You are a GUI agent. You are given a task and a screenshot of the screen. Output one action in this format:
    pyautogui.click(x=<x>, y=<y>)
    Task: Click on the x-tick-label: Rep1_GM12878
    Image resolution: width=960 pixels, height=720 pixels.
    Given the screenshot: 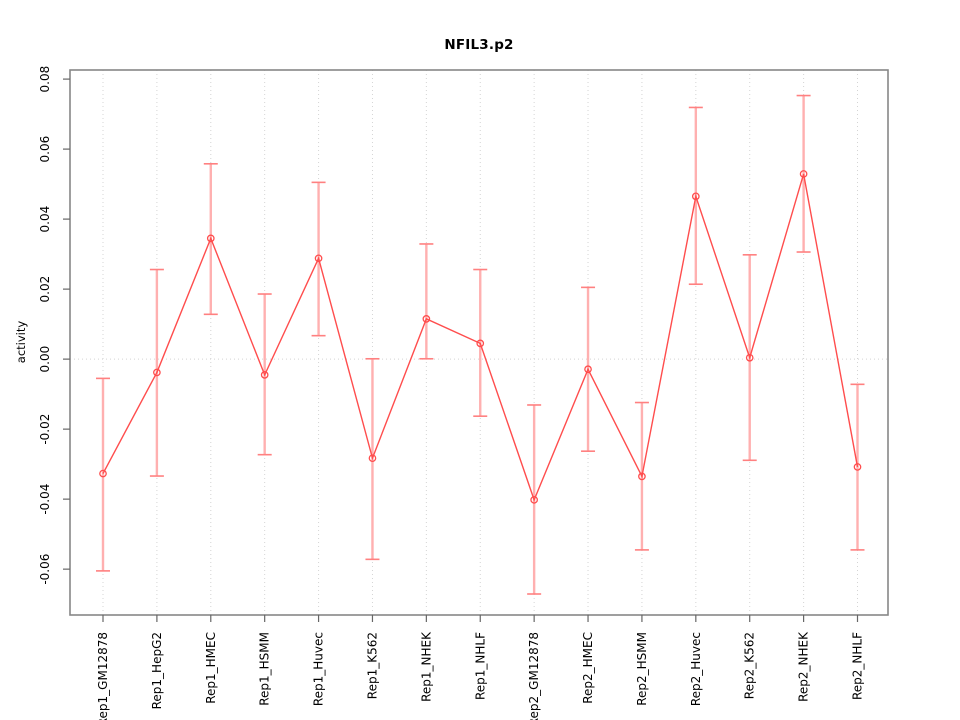 What is the action you would take?
    pyautogui.click(x=103, y=676)
    